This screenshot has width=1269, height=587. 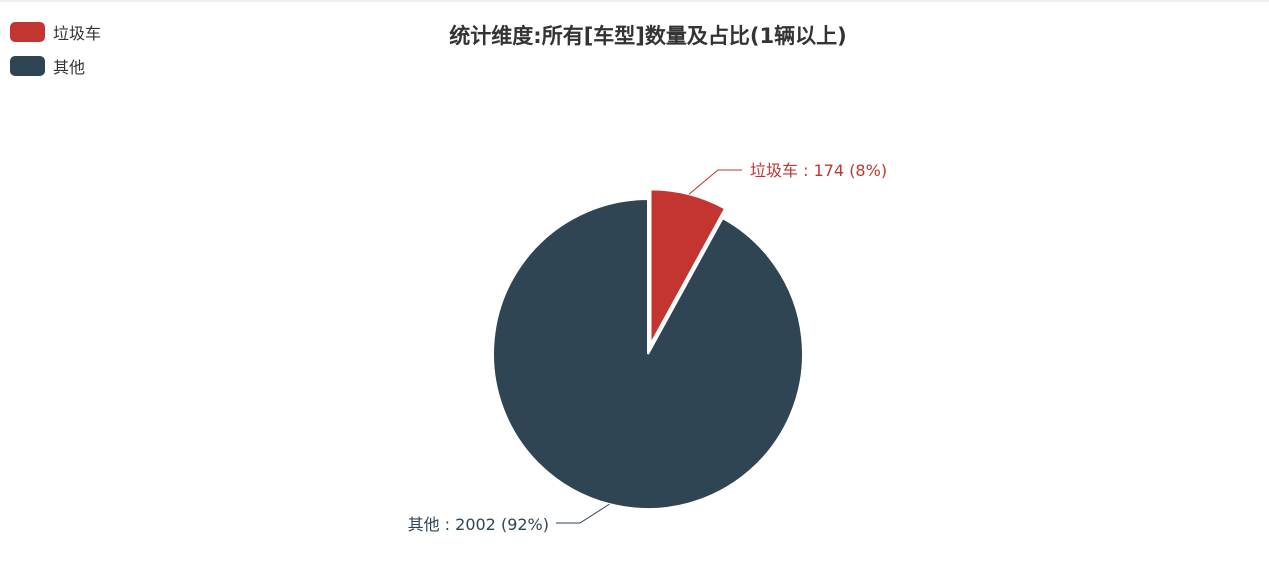 What do you see at coordinates (715, 182) in the screenshot?
I see `label-line-garbage-truck` at bounding box center [715, 182].